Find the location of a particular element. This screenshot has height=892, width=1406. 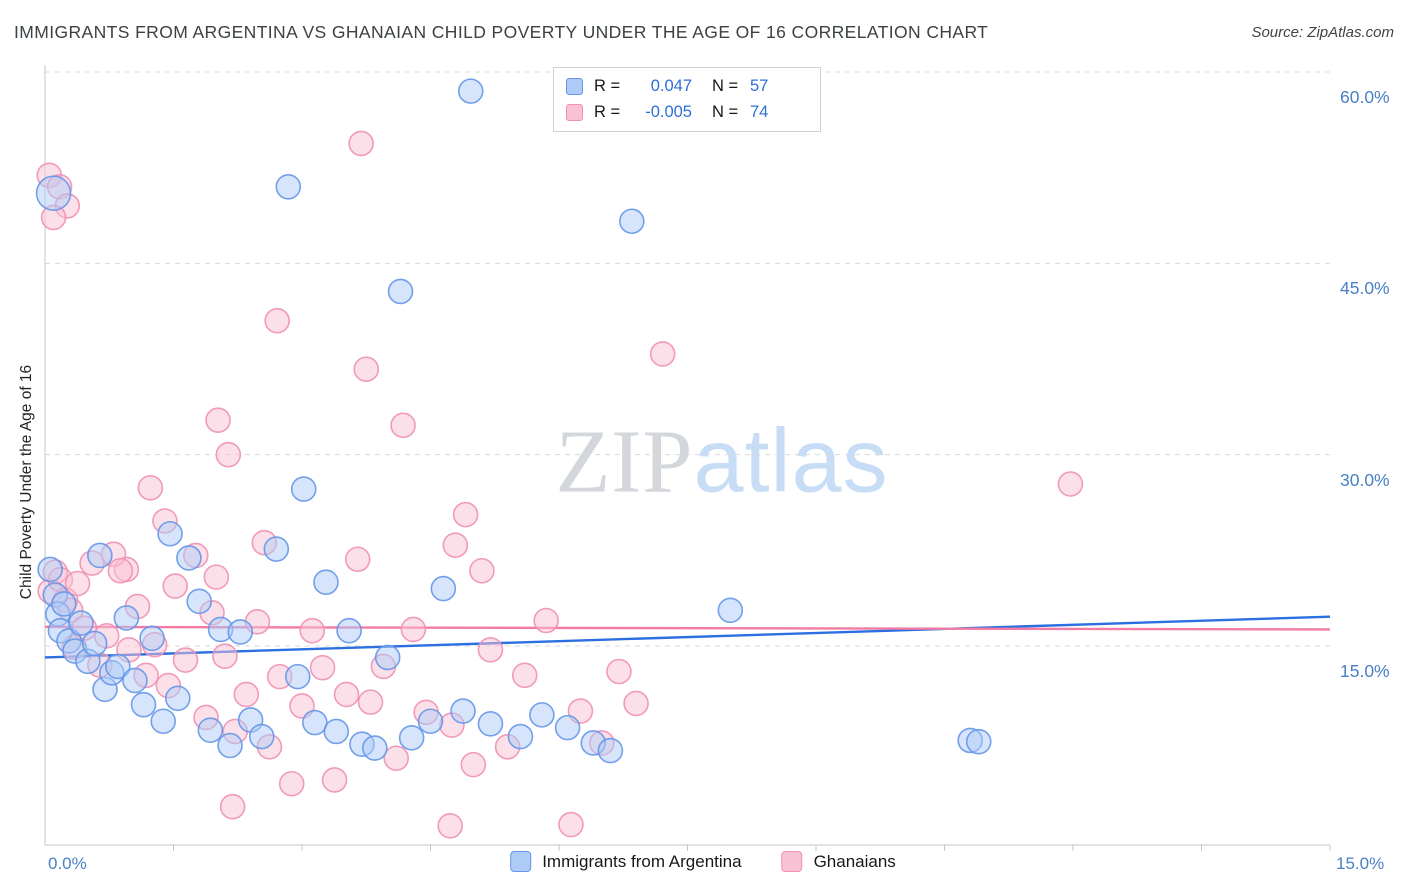

legend-item-ghanaians: Ghanaians is located at coordinates (838, 861).